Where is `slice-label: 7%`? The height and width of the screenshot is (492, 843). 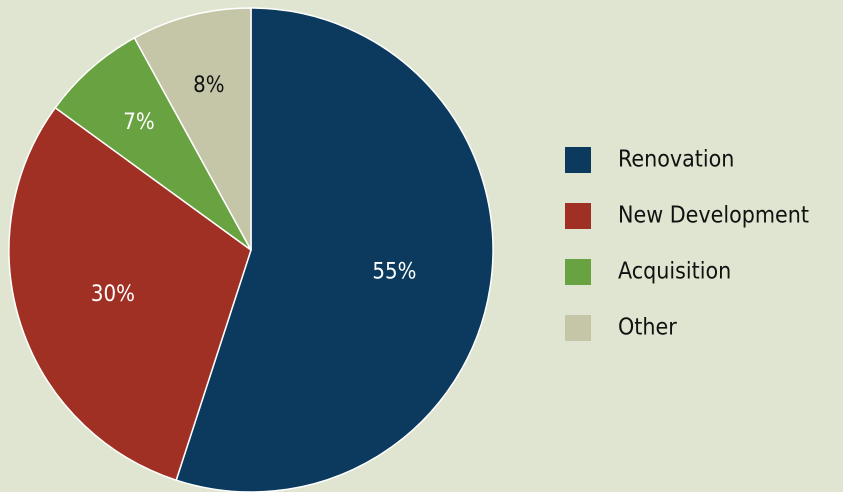
slice-label: 7% is located at coordinates (138, 122).